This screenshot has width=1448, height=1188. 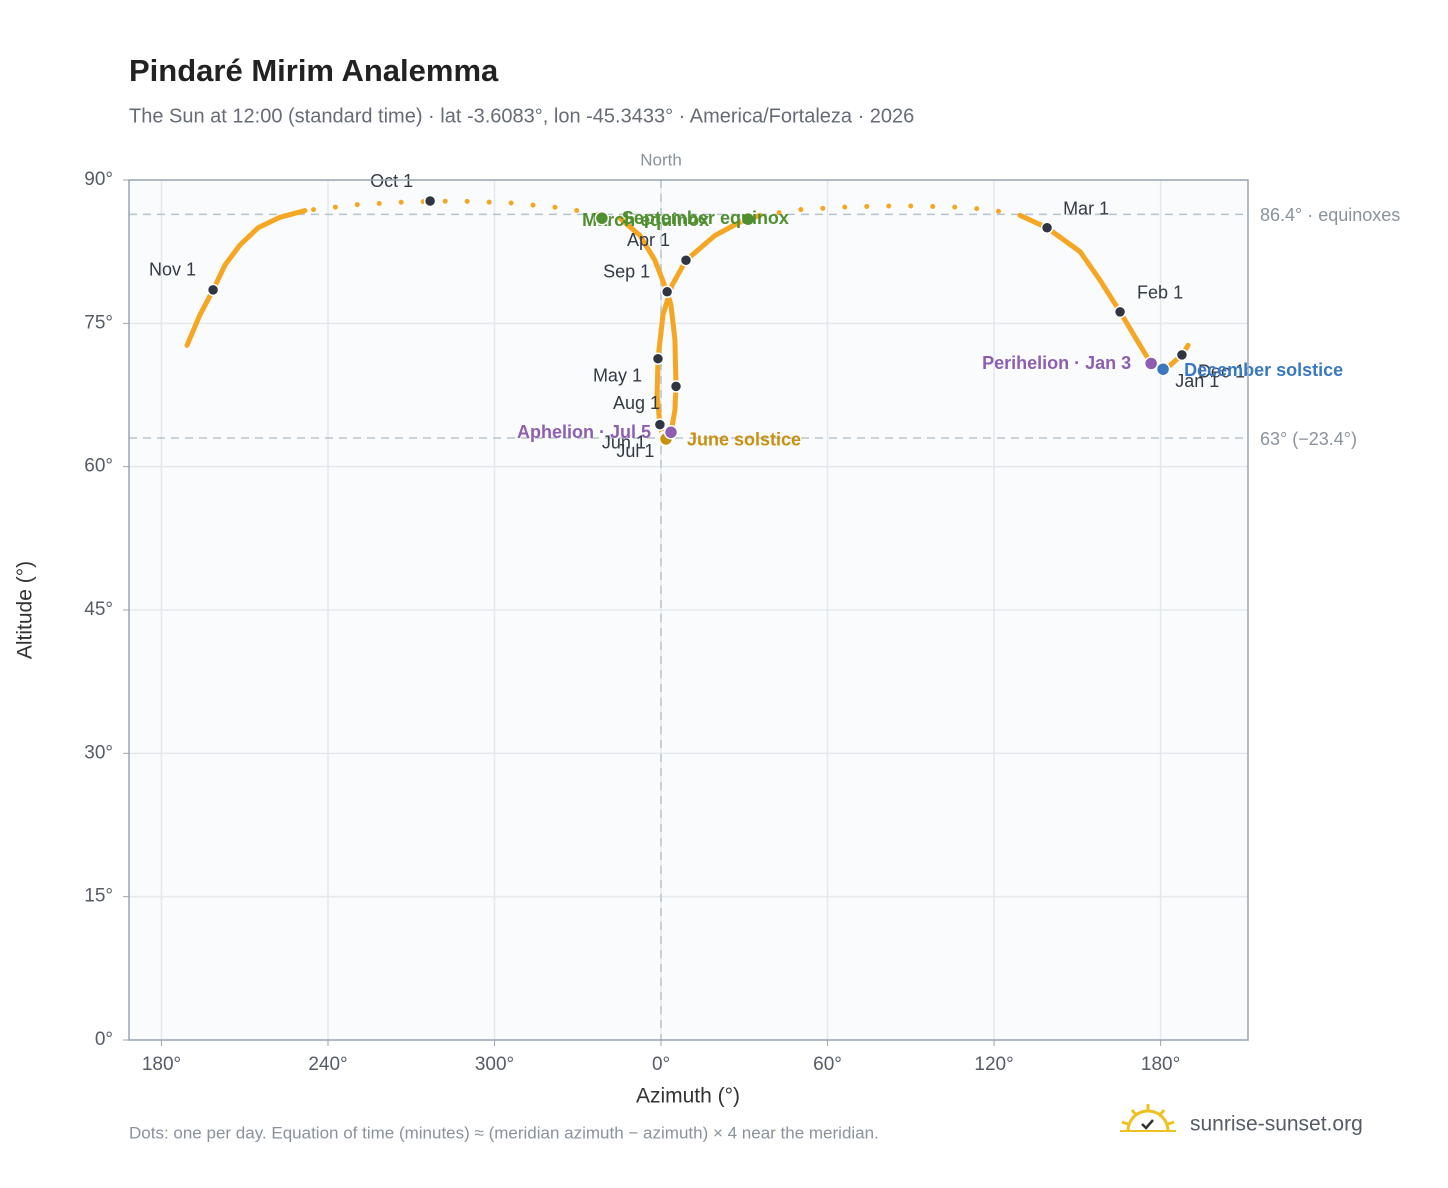 What do you see at coordinates (1263, 370) in the screenshot?
I see `event-label: December solstice` at bounding box center [1263, 370].